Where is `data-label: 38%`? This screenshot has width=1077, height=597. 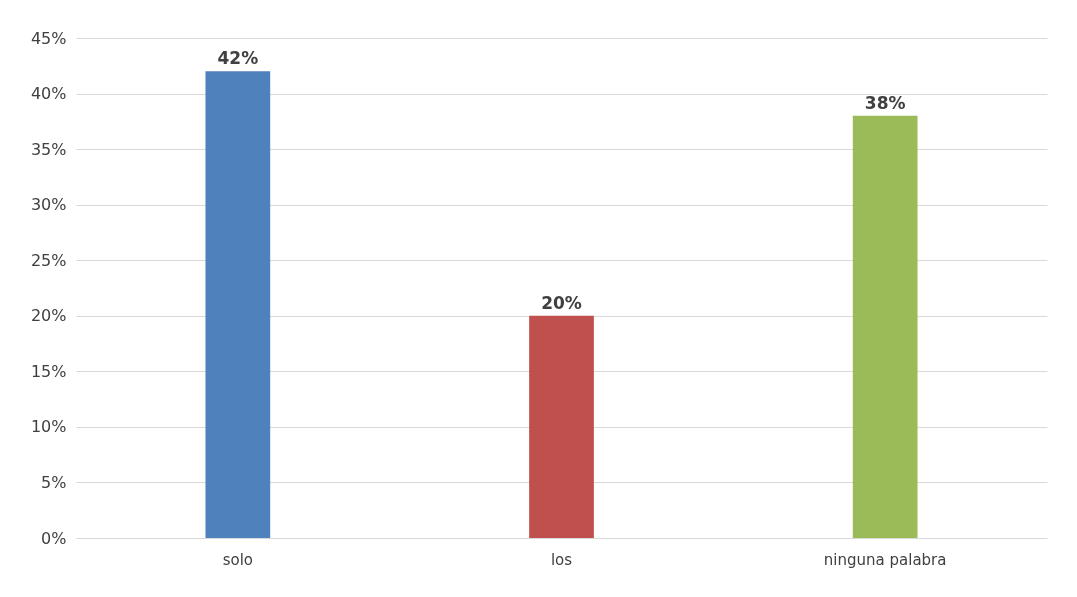
data-label: 38% is located at coordinates (885, 102).